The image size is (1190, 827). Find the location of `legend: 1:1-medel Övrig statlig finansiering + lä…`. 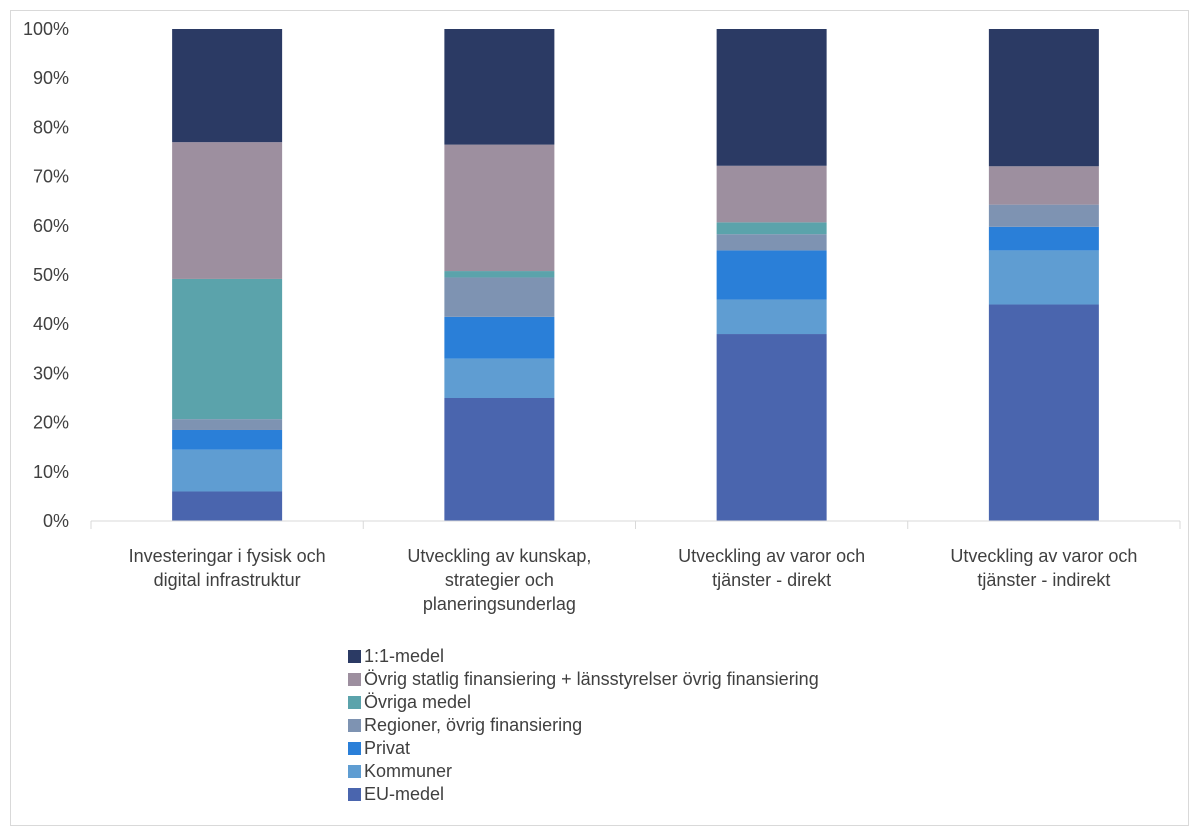

legend: 1:1-medel Övrig statlig finansiering + lä… is located at coordinates (583, 725).